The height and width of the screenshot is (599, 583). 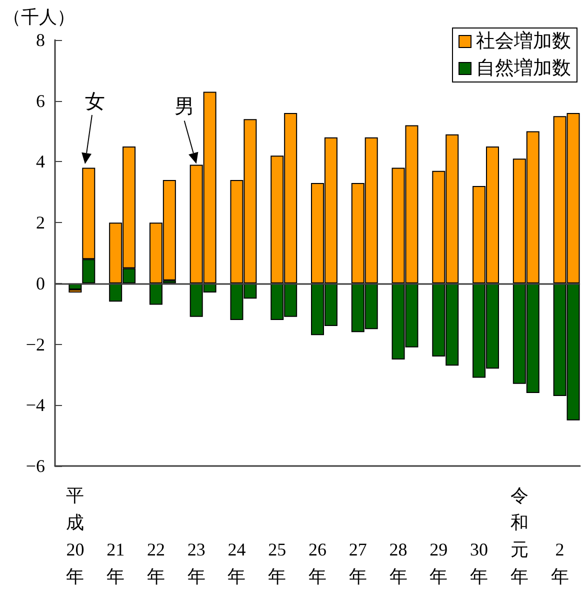 I want to click on x-tick-label: 令和元年, so click(x=519, y=536).